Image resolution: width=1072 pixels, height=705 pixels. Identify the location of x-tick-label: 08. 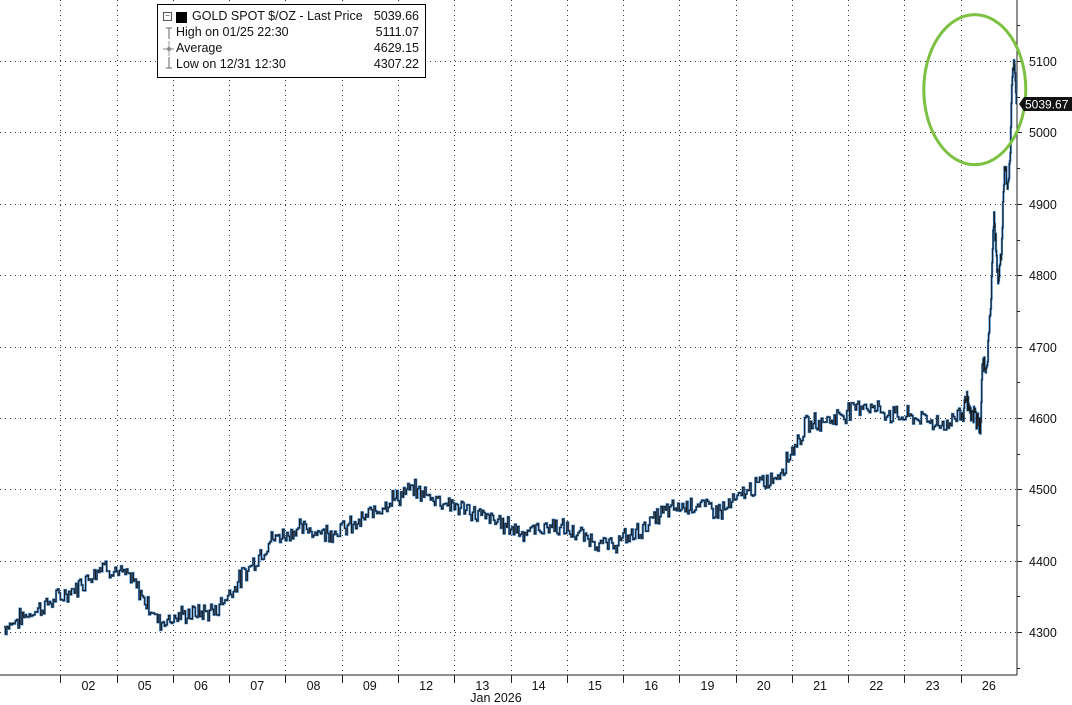
(314, 686).